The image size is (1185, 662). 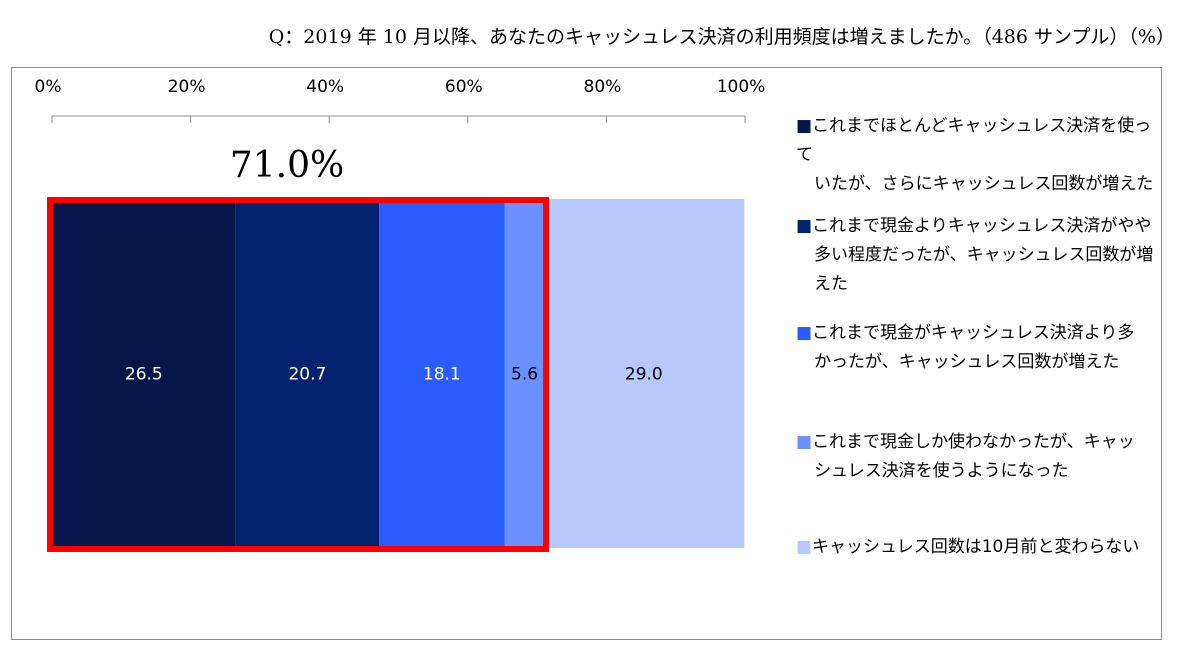 I want to click on x-tick-label: 40%, so click(x=325, y=87).